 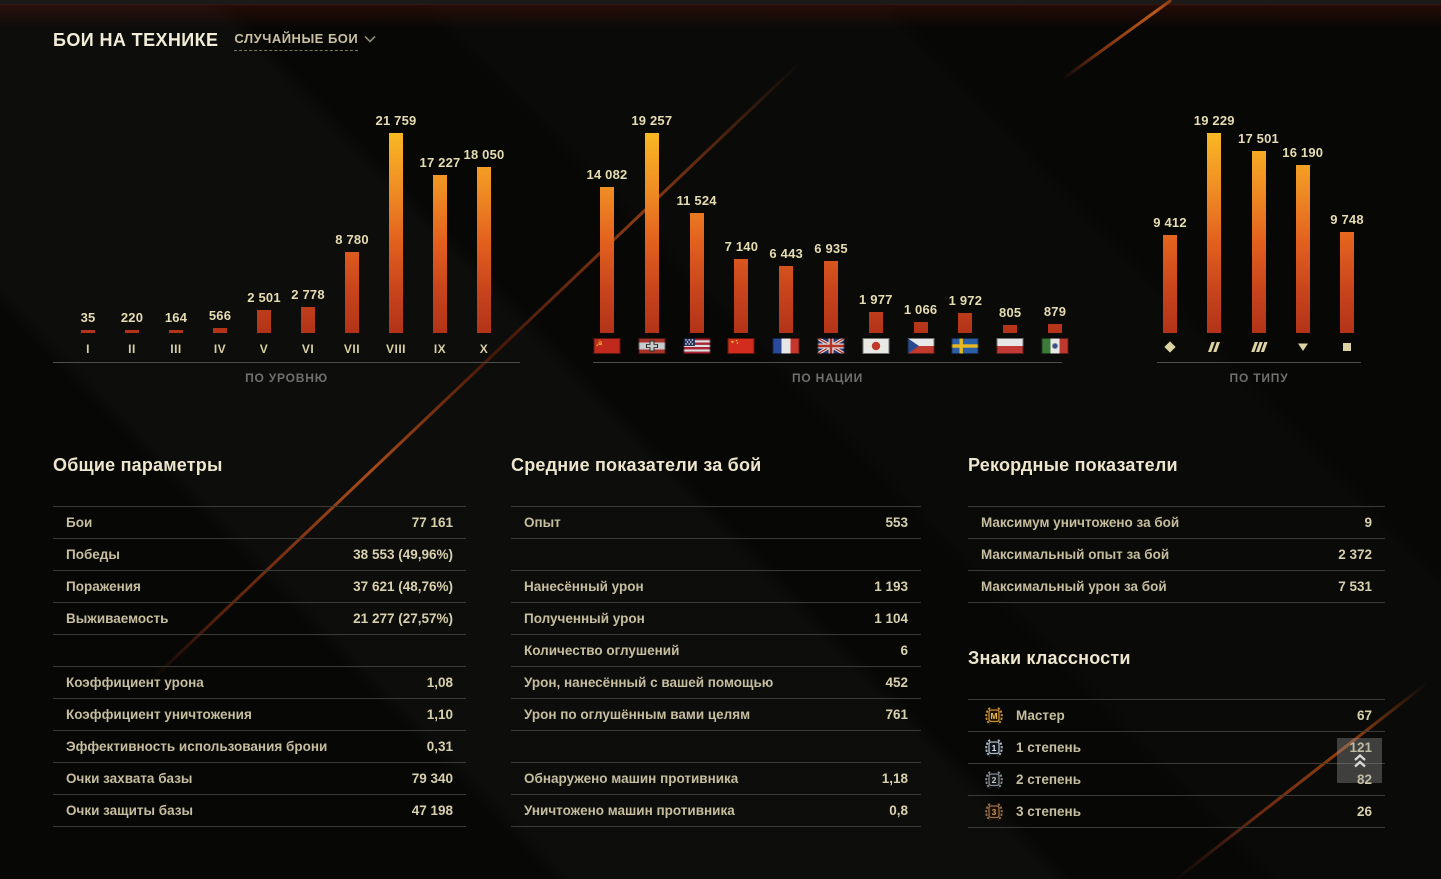 I want to click on stat-label-text: Количество оглушений, so click(x=602, y=650).